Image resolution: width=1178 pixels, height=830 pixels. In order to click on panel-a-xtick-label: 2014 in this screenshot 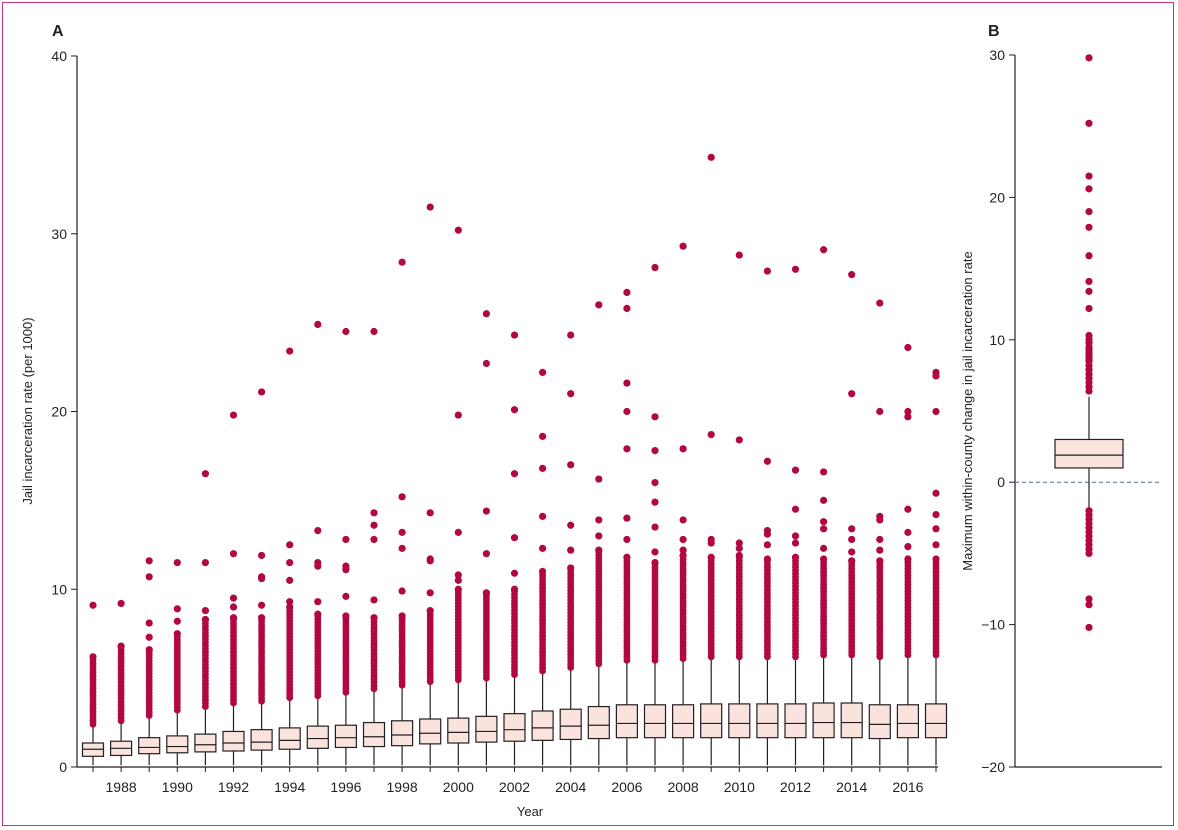, I will do `click(851, 787)`.